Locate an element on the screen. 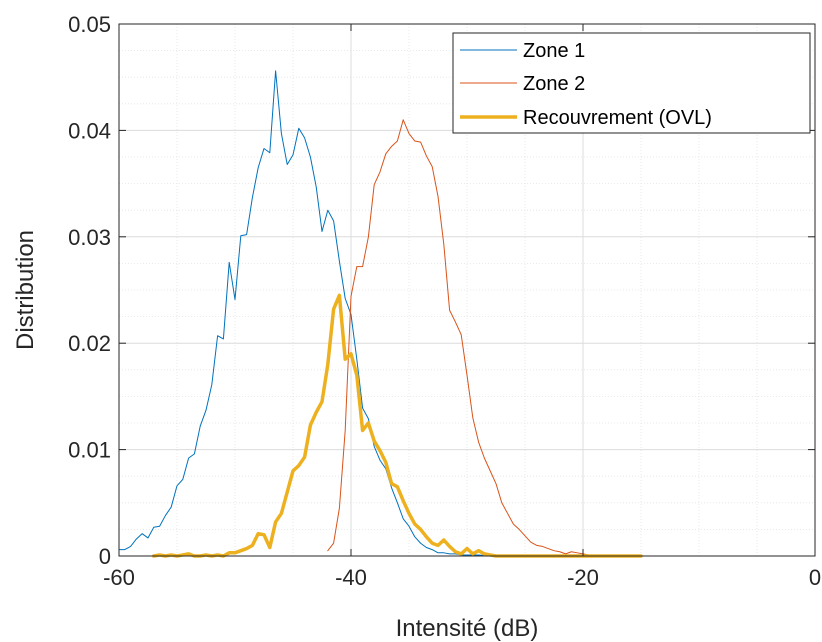  x-tick-label: 0 is located at coordinates (815, 577).